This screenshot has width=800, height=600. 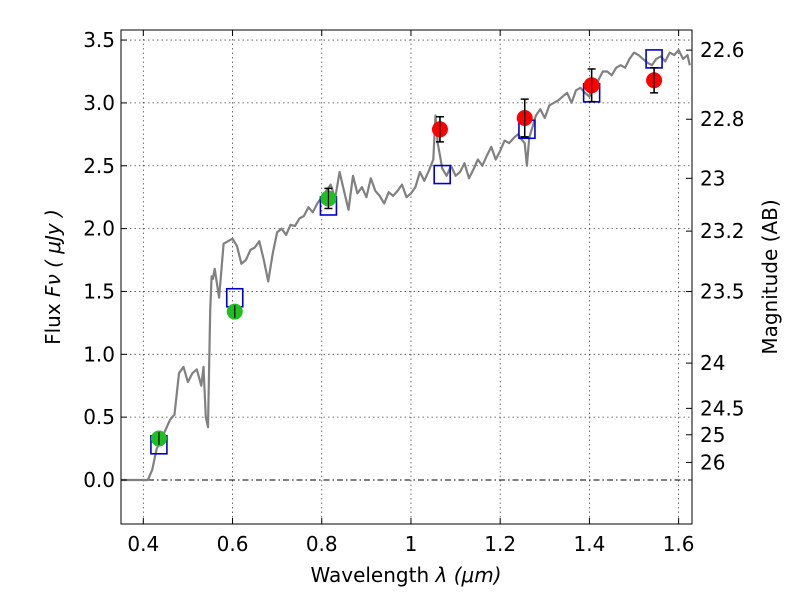 What do you see at coordinates (99, 417) in the screenshot?
I see `y-tick-label: 0.5` at bounding box center [99, 417].